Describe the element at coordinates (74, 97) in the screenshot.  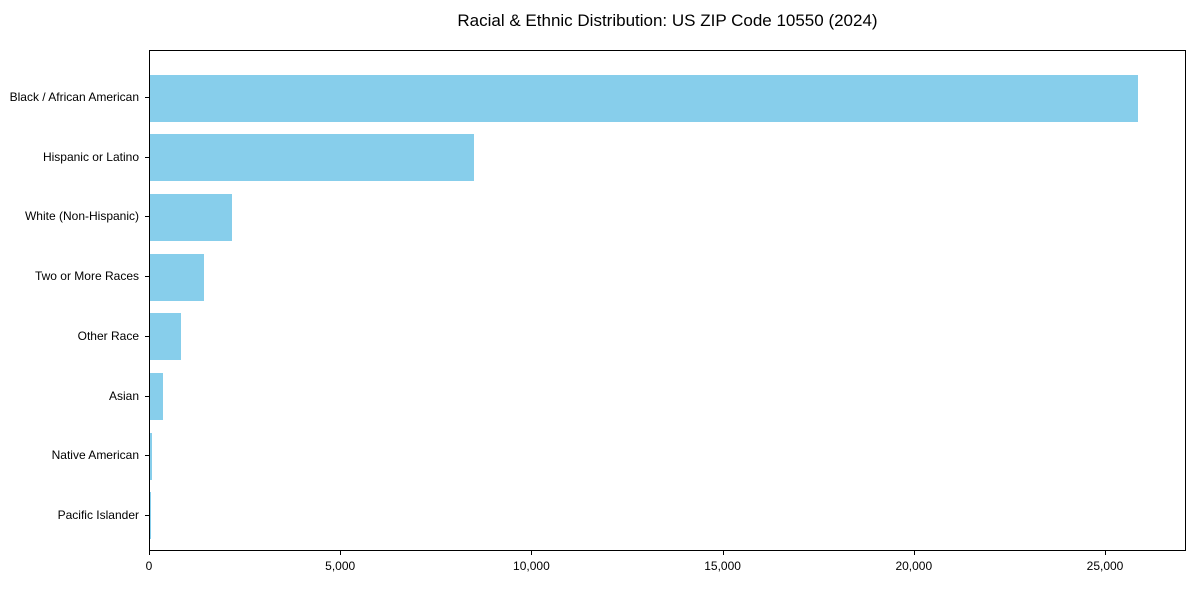
I see `y-axis-label: Black / African American` at that location.